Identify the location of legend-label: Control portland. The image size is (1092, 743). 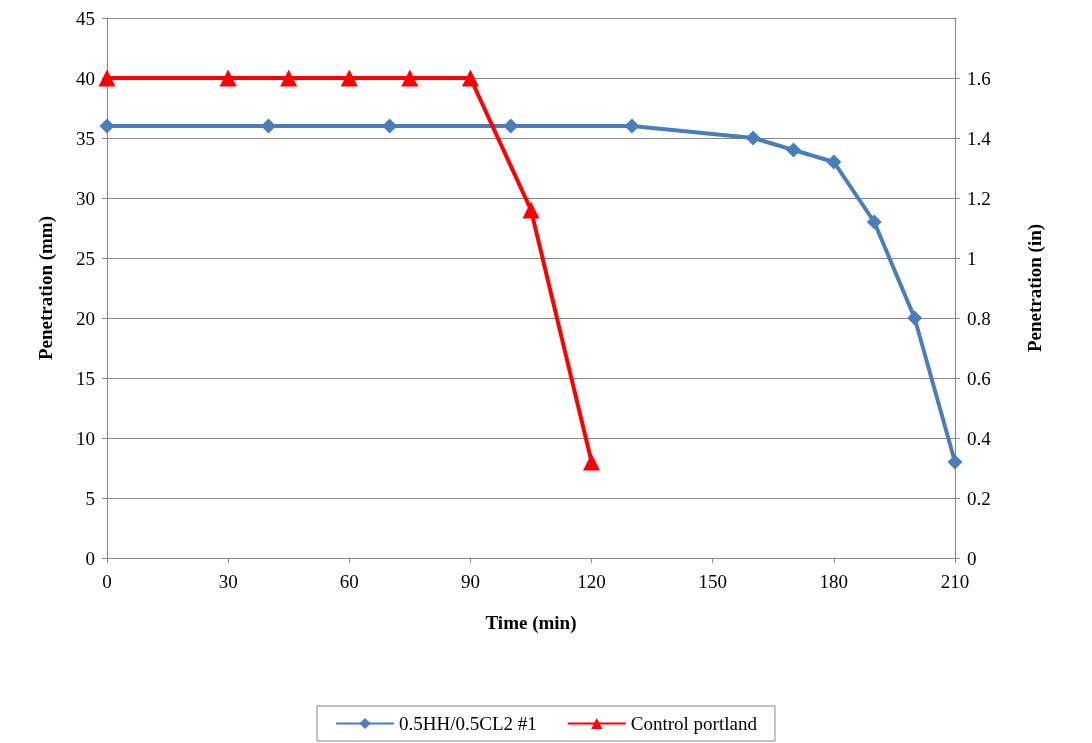
(694, 723).